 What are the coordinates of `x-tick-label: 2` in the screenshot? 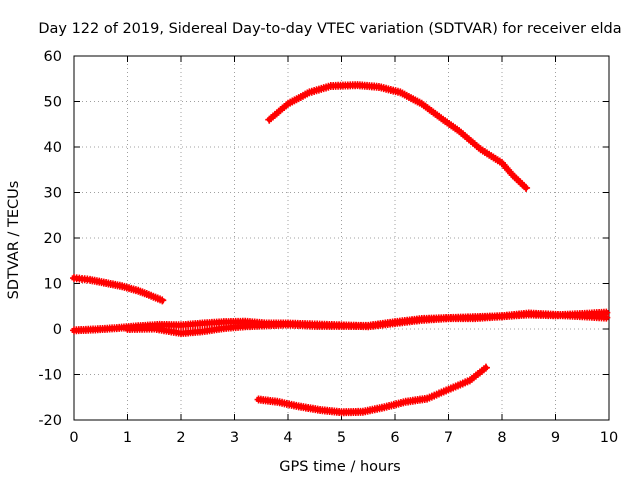 It's located at (180, 438).